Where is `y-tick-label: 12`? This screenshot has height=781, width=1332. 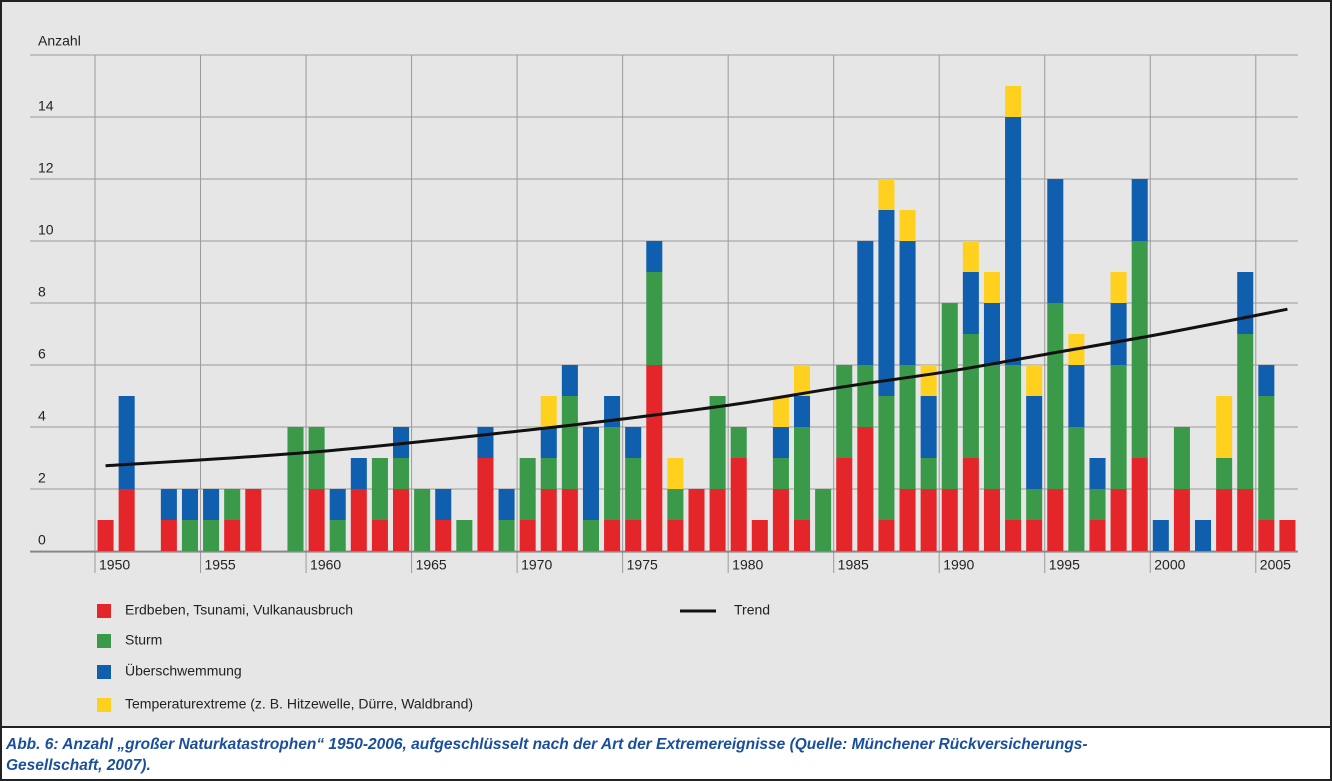
y-tick-label: 12 is located at coordinates (46, 168).